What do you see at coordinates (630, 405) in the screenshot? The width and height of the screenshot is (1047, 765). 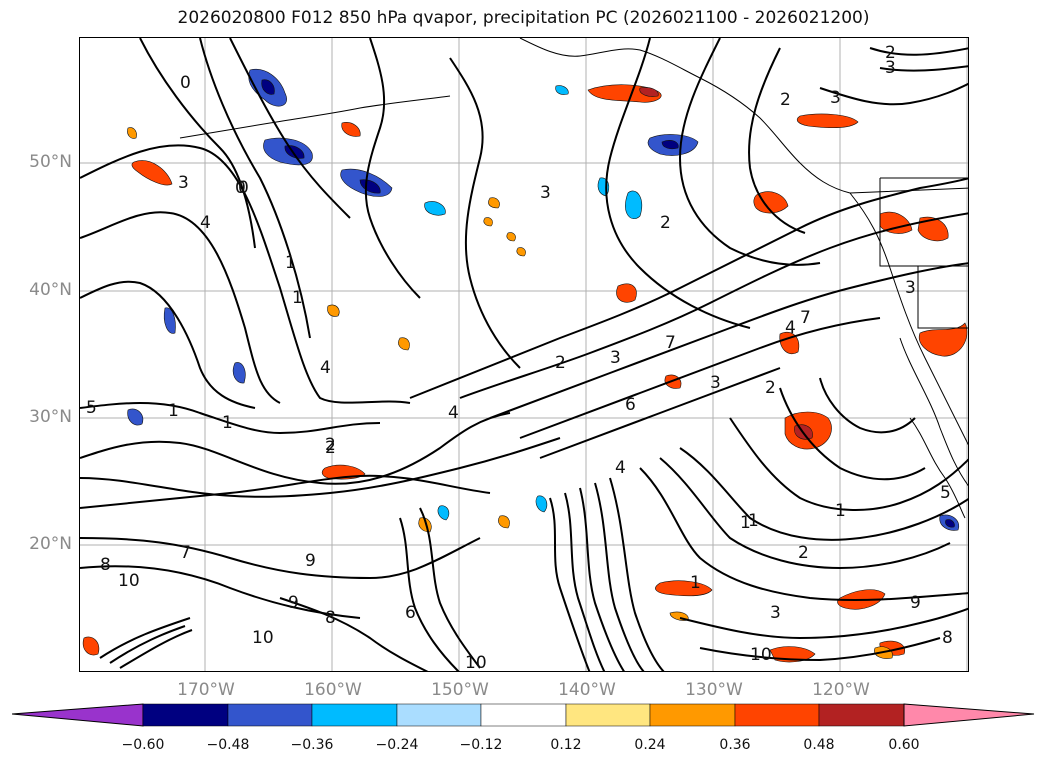 I see `contour-label: 6` at bounding box center [630, 405].